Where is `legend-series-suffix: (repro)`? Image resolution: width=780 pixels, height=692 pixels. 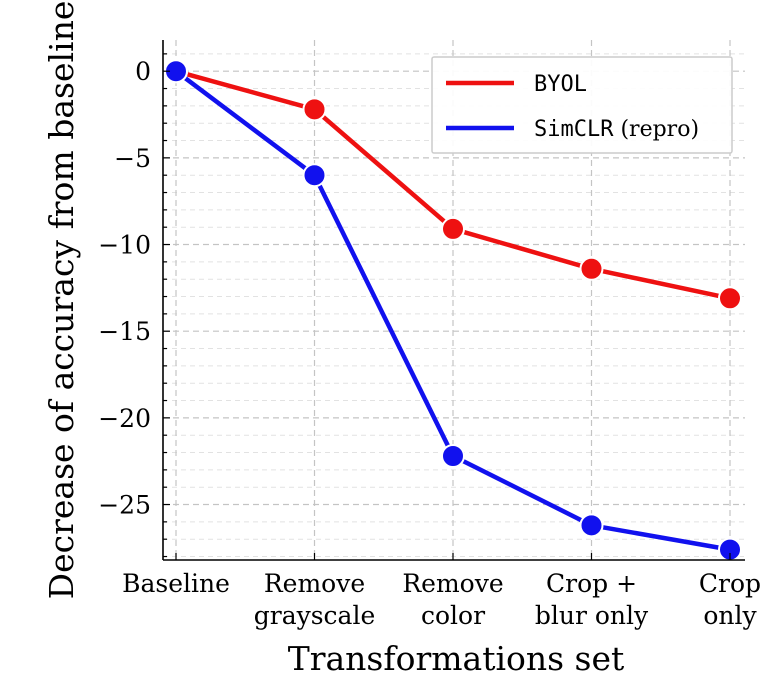
legend-series-suffix: (repro) is located at coordinates (656, 129).